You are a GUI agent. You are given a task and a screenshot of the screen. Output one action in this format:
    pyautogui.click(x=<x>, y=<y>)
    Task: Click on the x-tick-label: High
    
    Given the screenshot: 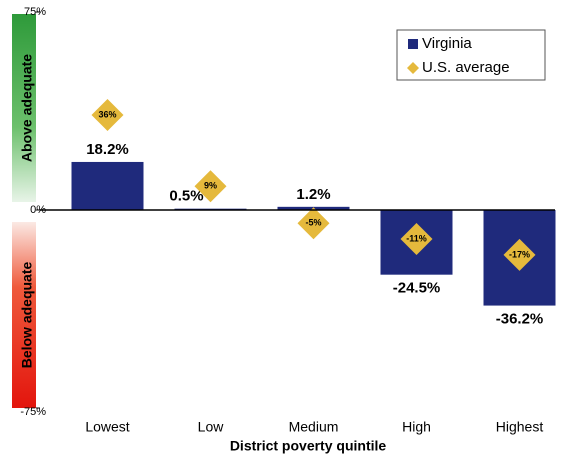 What is the action you would take?
    pyautogui.click(x=416, y=427)
    